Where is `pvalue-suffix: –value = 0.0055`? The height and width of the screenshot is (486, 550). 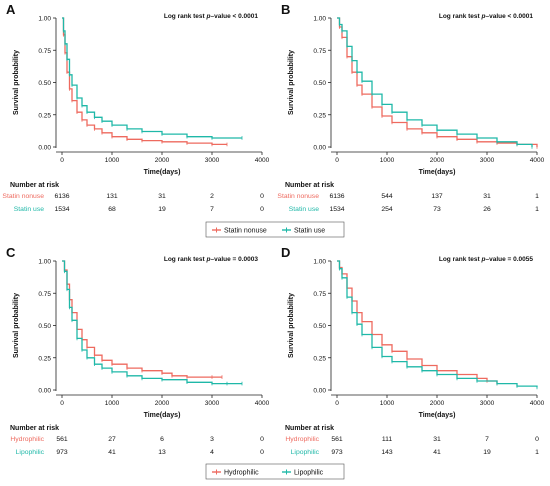 pvalue-suffix: –value = 0.0055 is located at coordinates (509, 259).